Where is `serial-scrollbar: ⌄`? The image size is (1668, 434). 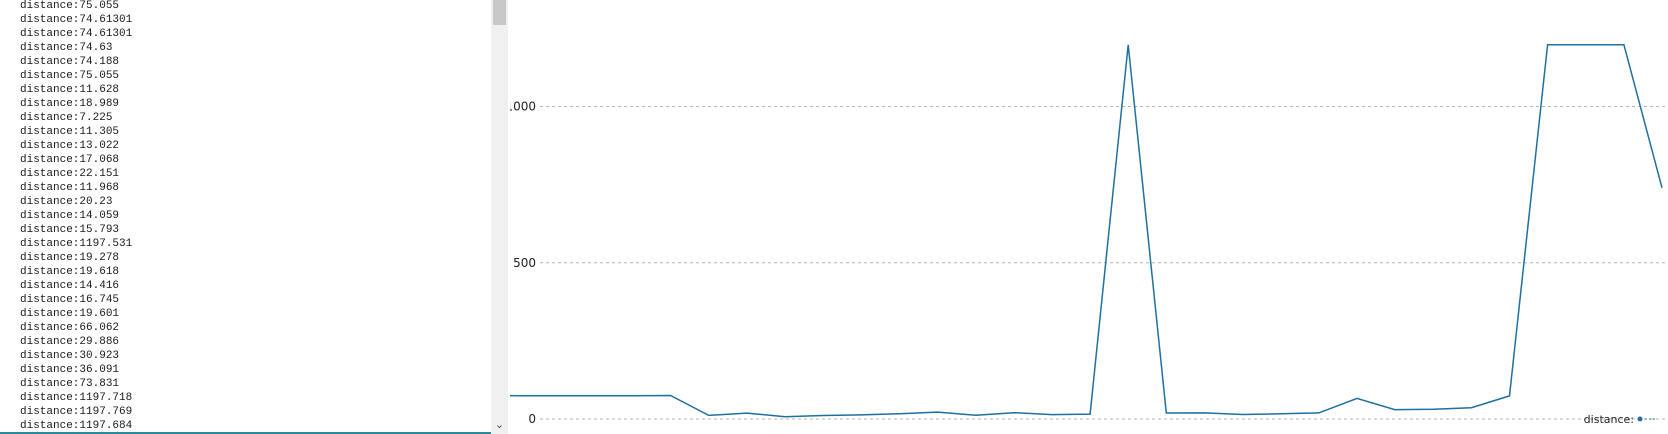 serial-scrollbar: ⌄ is located at coordinates (499, 217).